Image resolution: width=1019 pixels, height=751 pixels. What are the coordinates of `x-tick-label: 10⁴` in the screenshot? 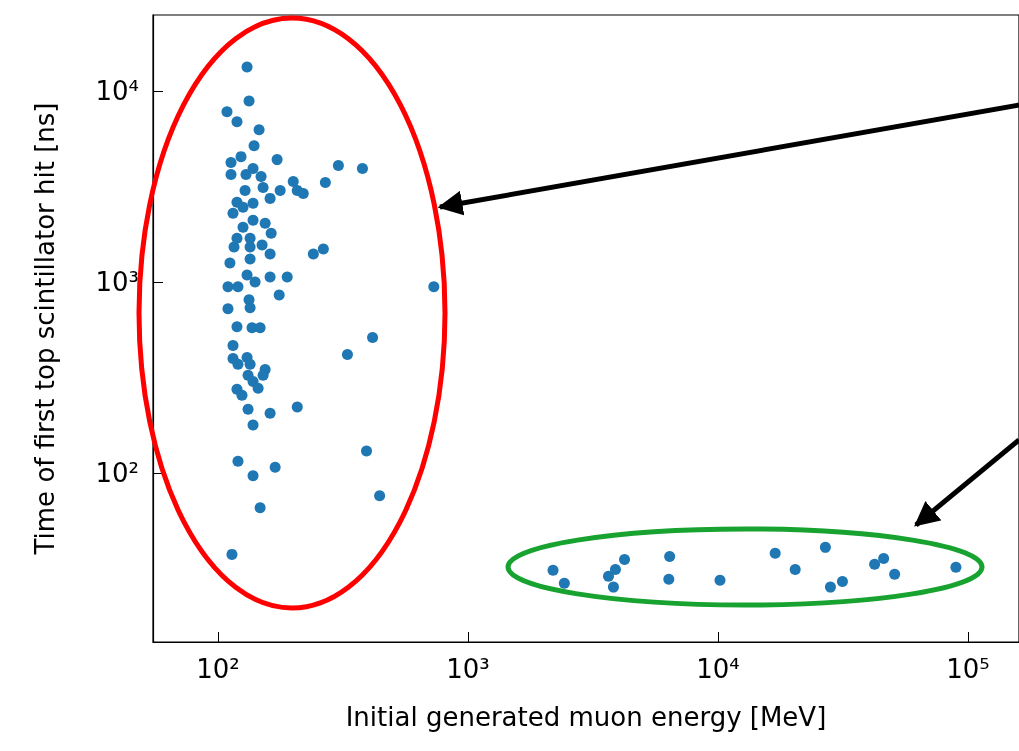 It's located at (718, 669).